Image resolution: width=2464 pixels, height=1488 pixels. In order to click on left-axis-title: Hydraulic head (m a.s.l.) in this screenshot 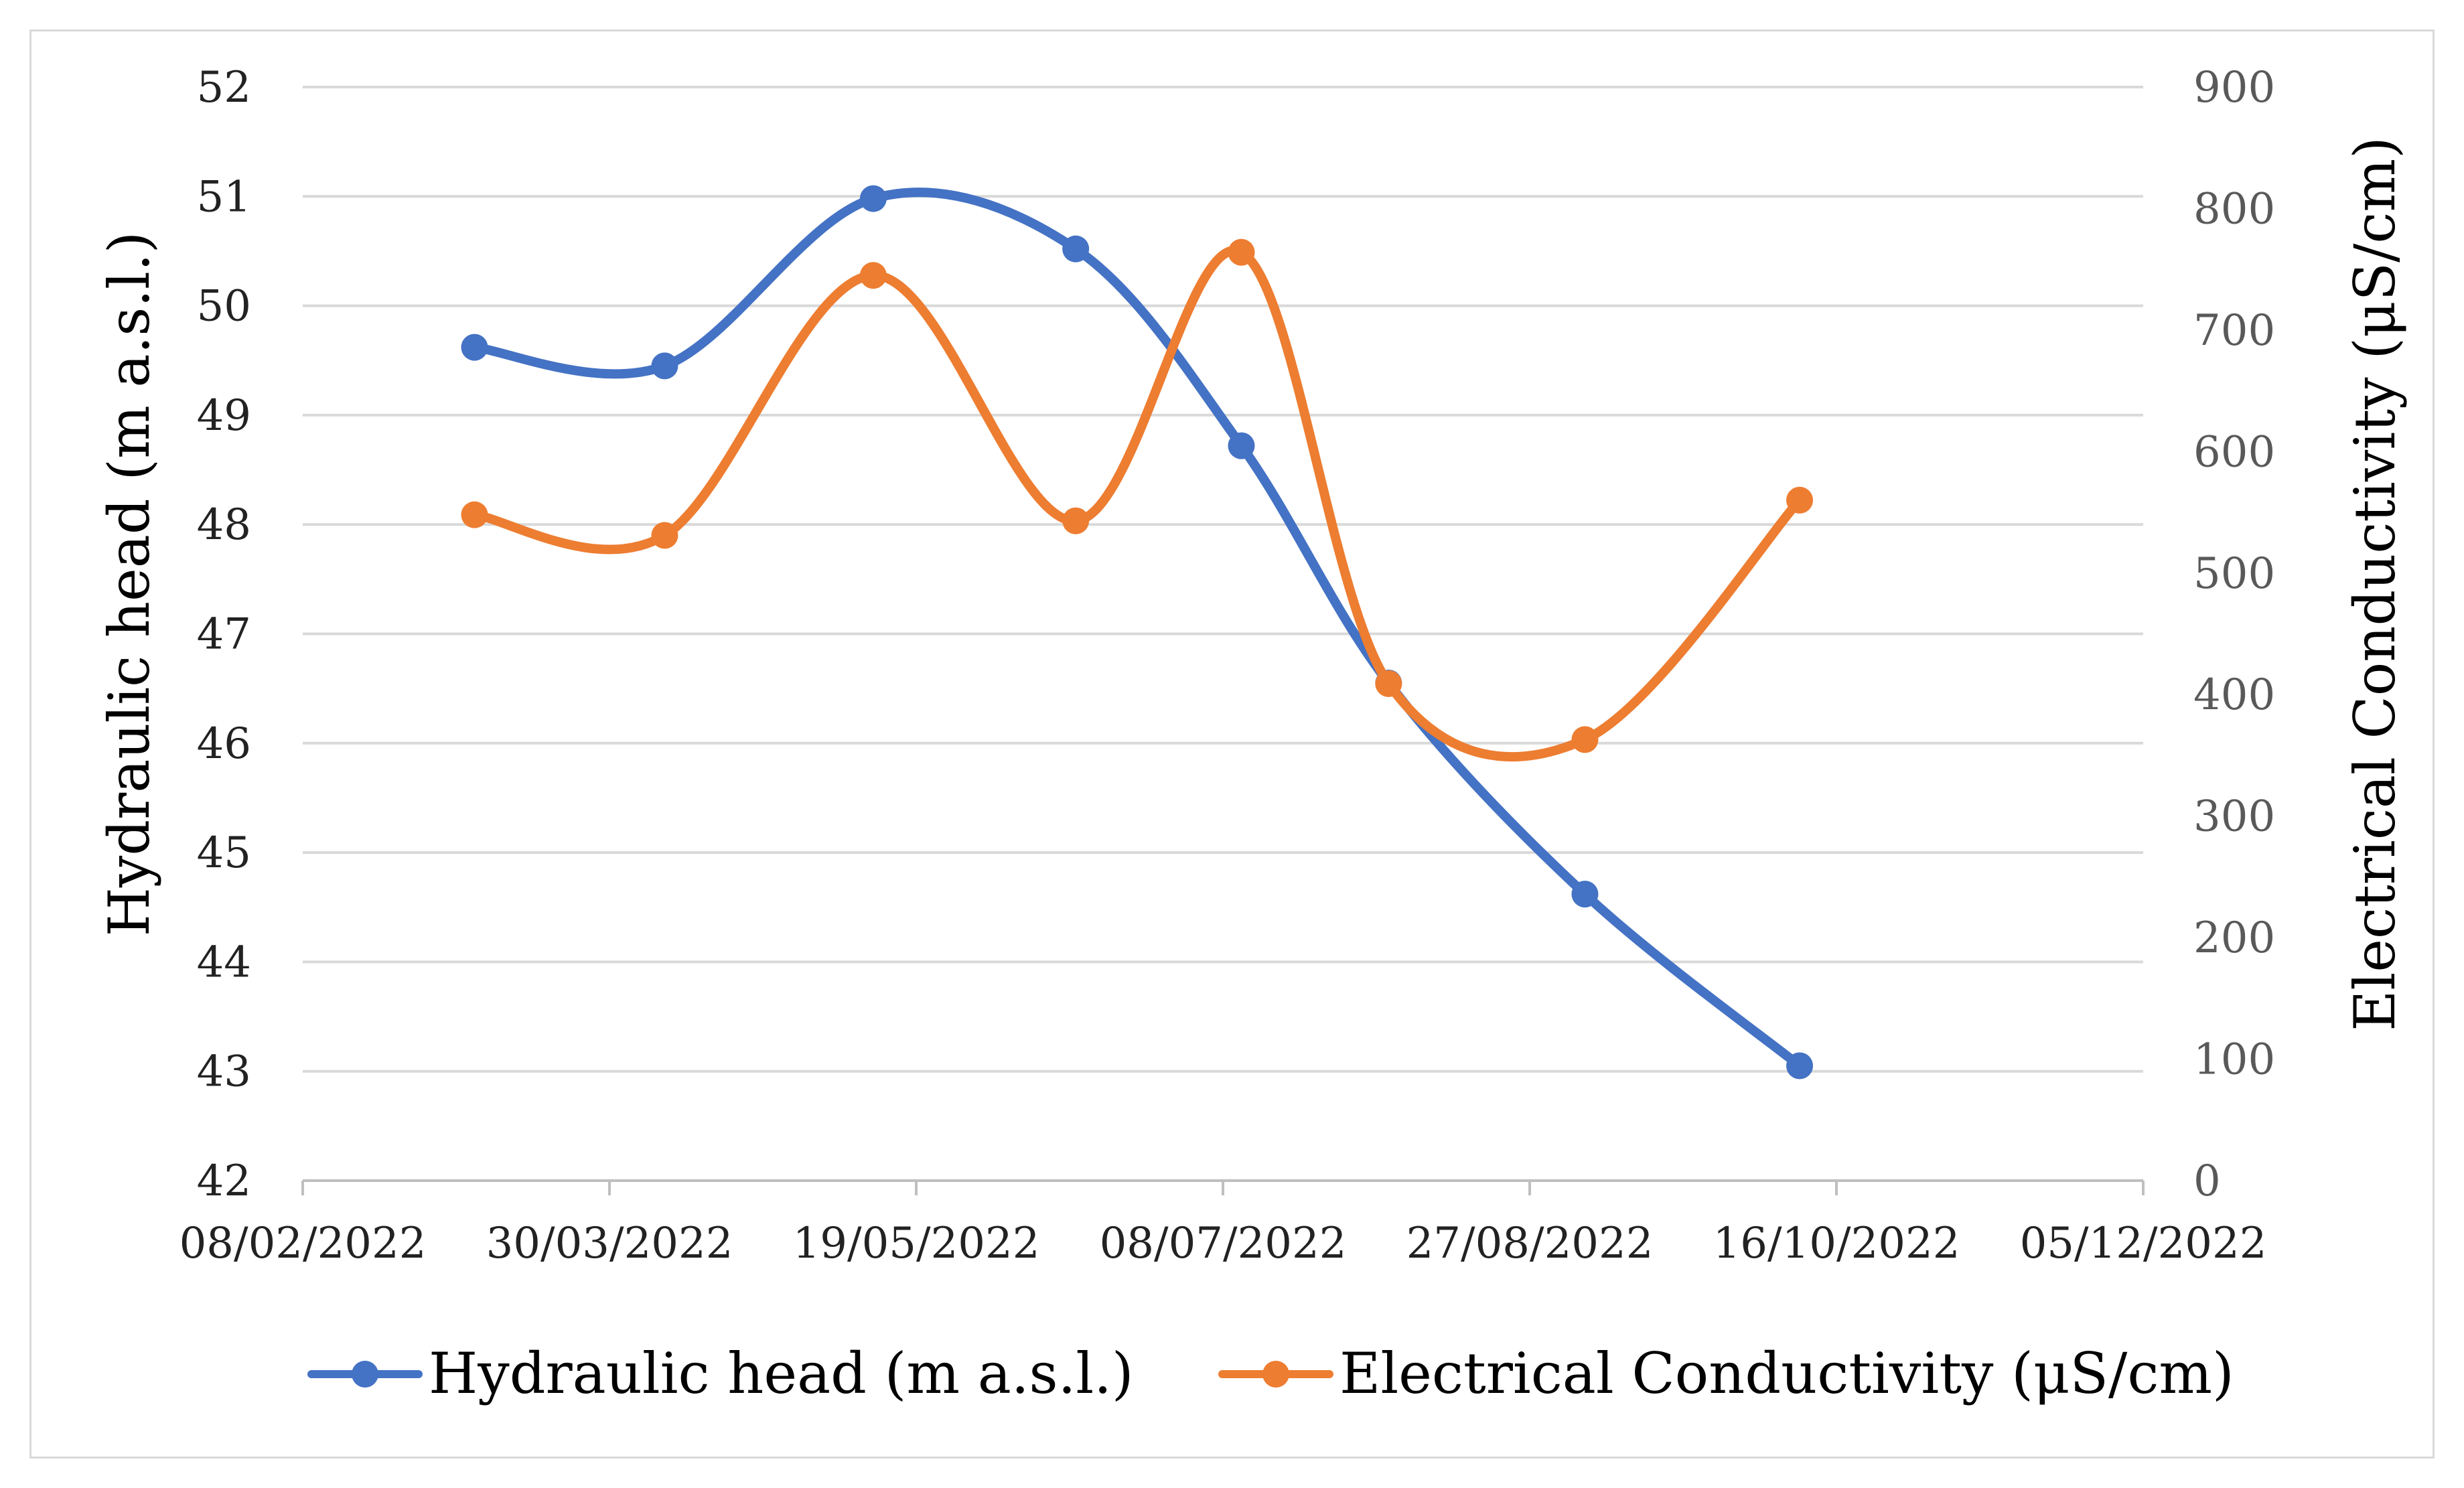, I will do `click(129, 584)`.